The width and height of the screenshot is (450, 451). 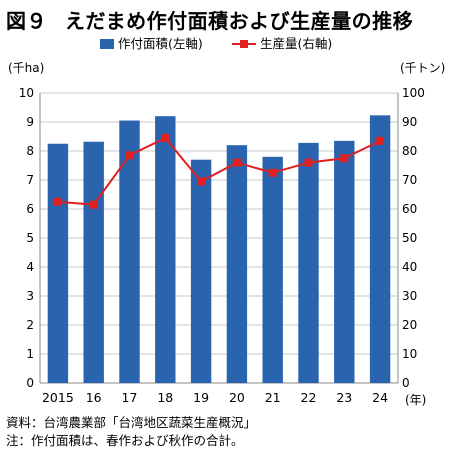 What do you see at coordinates (30, 180) in the screenshot?
I see `y-left-tick-label: 7` at bounding box center [30, 180].